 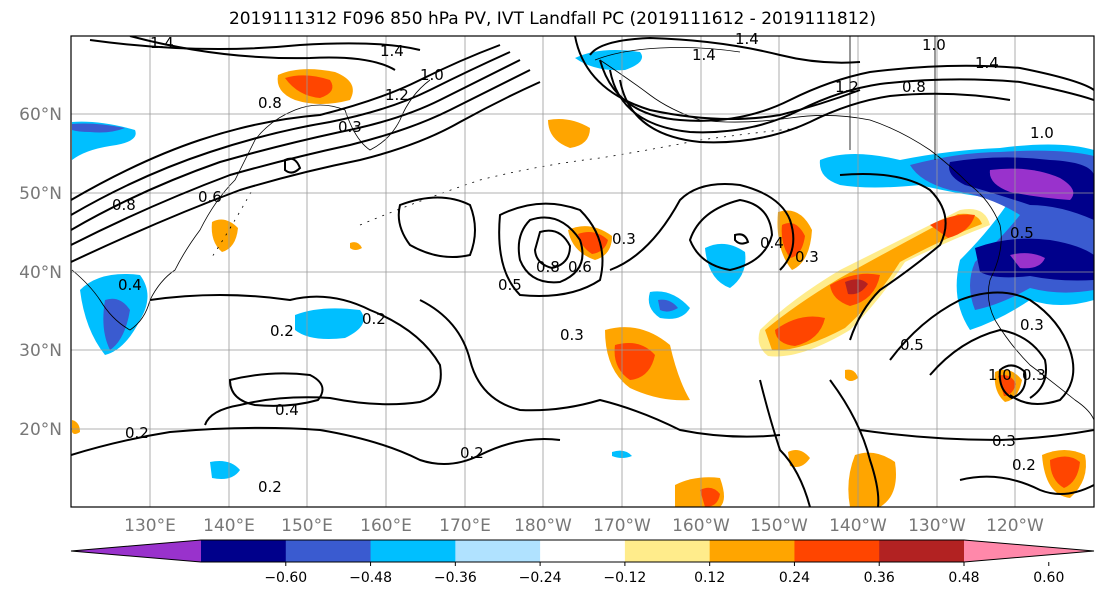 What do you see at coordinates (455, 578) in the screenshot?
I see `colorbar-tick-label: −0.36` at bounding box center [455, 578].